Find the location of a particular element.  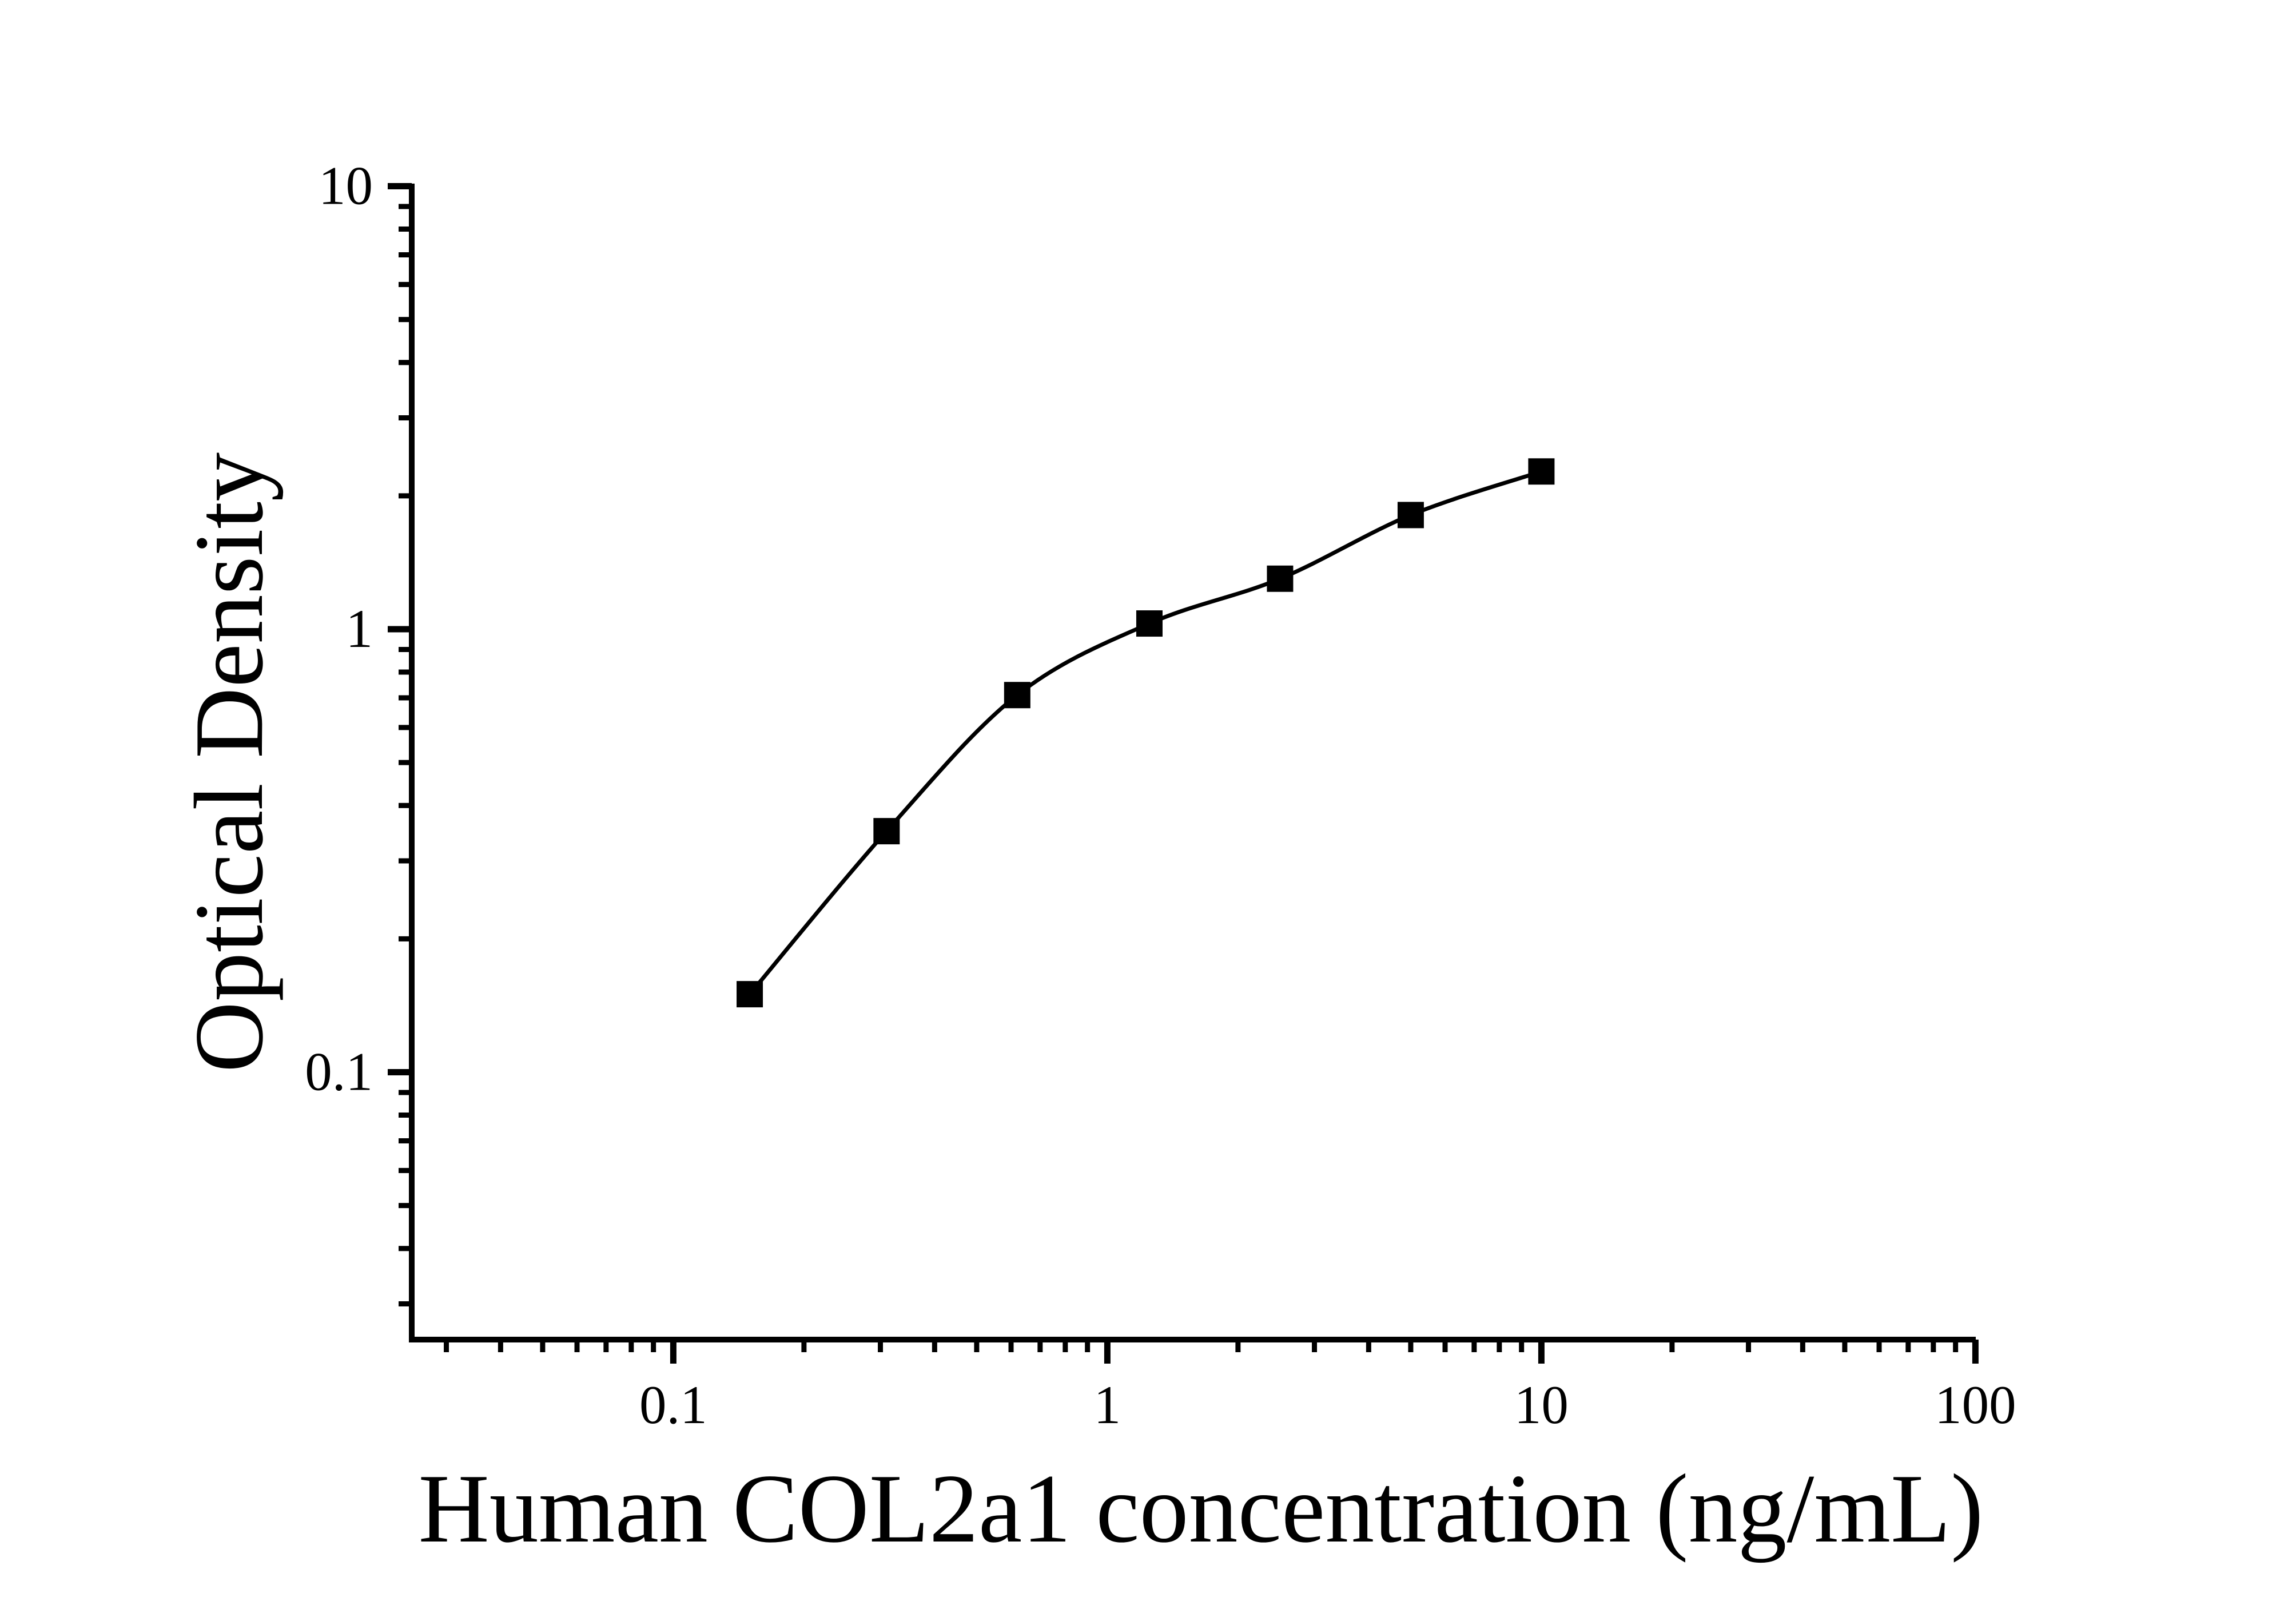

fit-curve-line is located at coordinates (1145, 732).